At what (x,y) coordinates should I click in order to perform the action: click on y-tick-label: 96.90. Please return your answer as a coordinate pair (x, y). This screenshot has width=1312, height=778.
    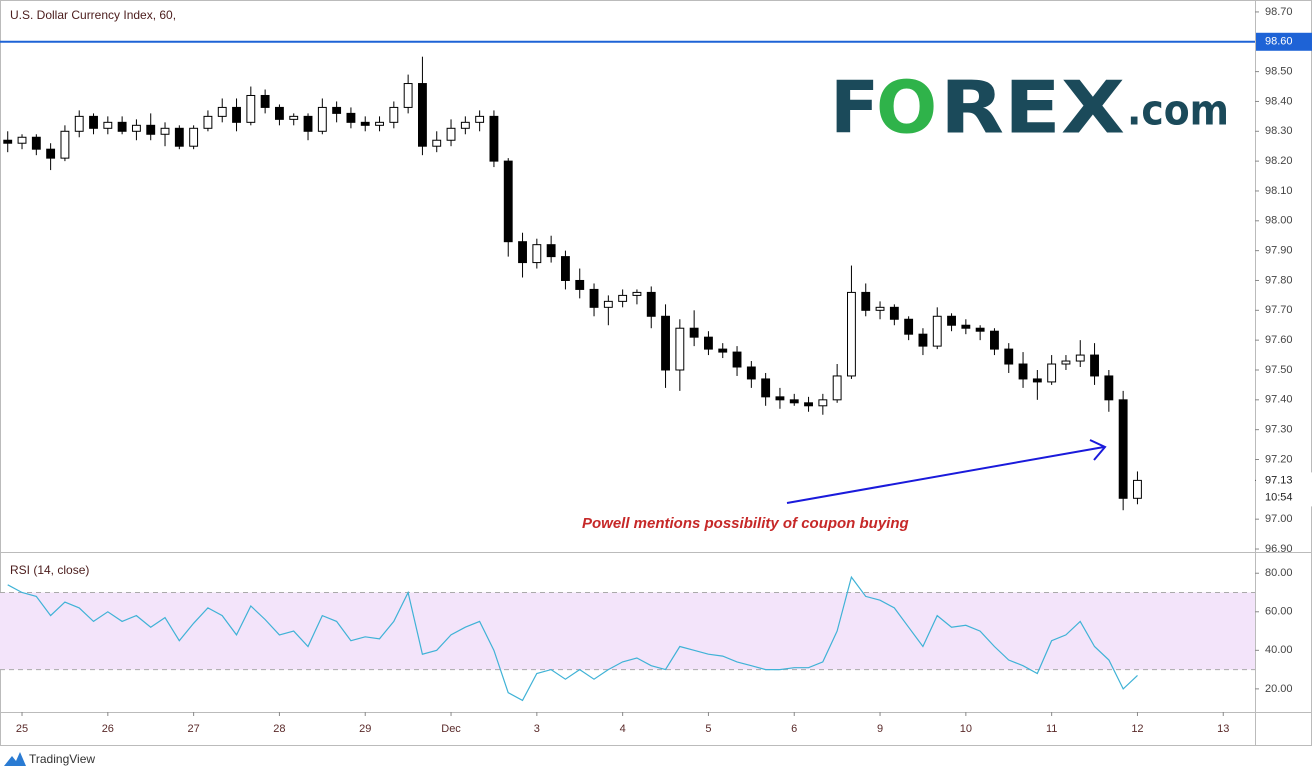
    Looking at the image, I should click on (1279, 549).